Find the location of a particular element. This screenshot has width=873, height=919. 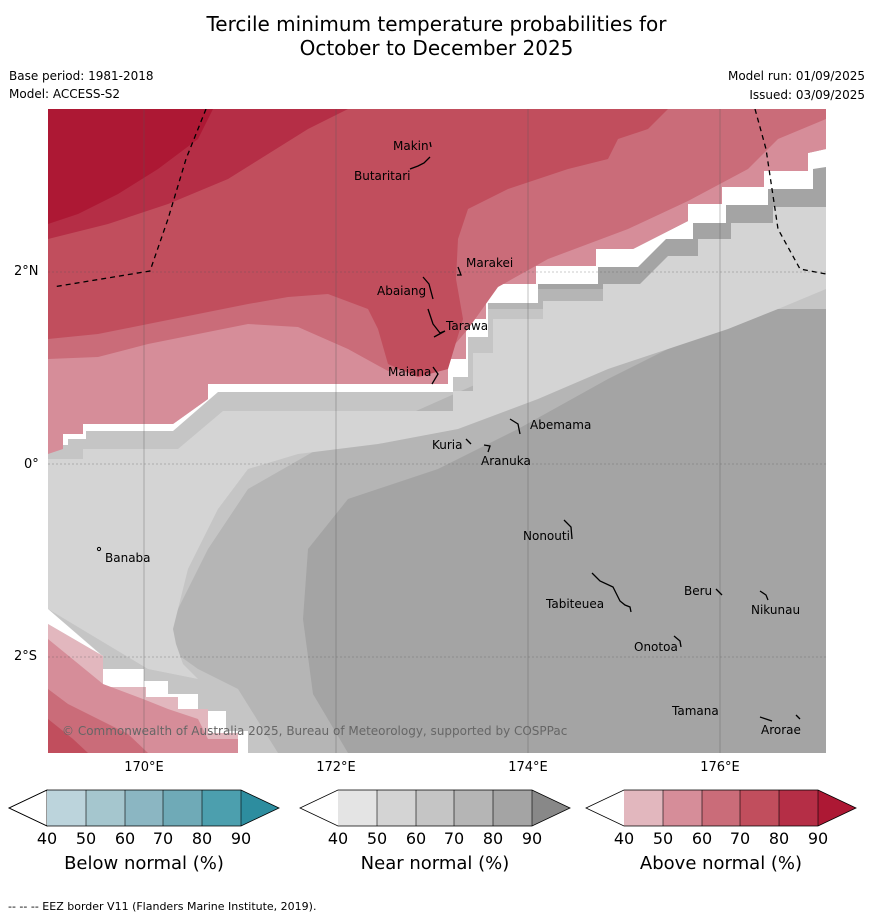

lon-label-172e: 172°E is located at coordinates (336, 767).